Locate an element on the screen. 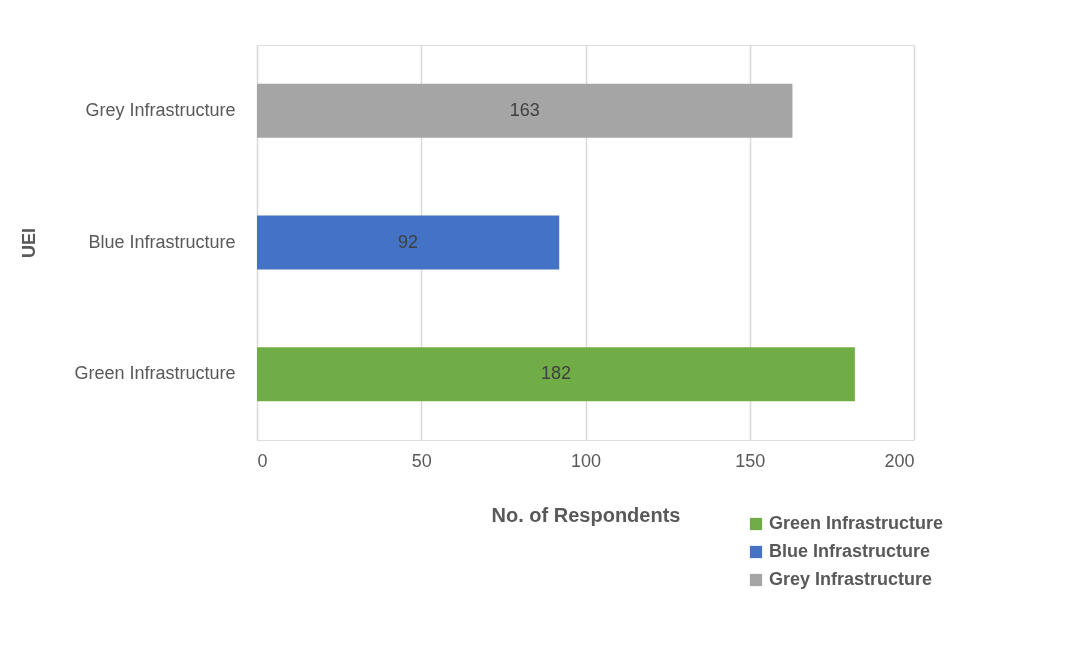 Image resolution: width=1081 pixels, height=653 pixels. legend-label: Green Infrastructure is located at coordinates (856, 523).